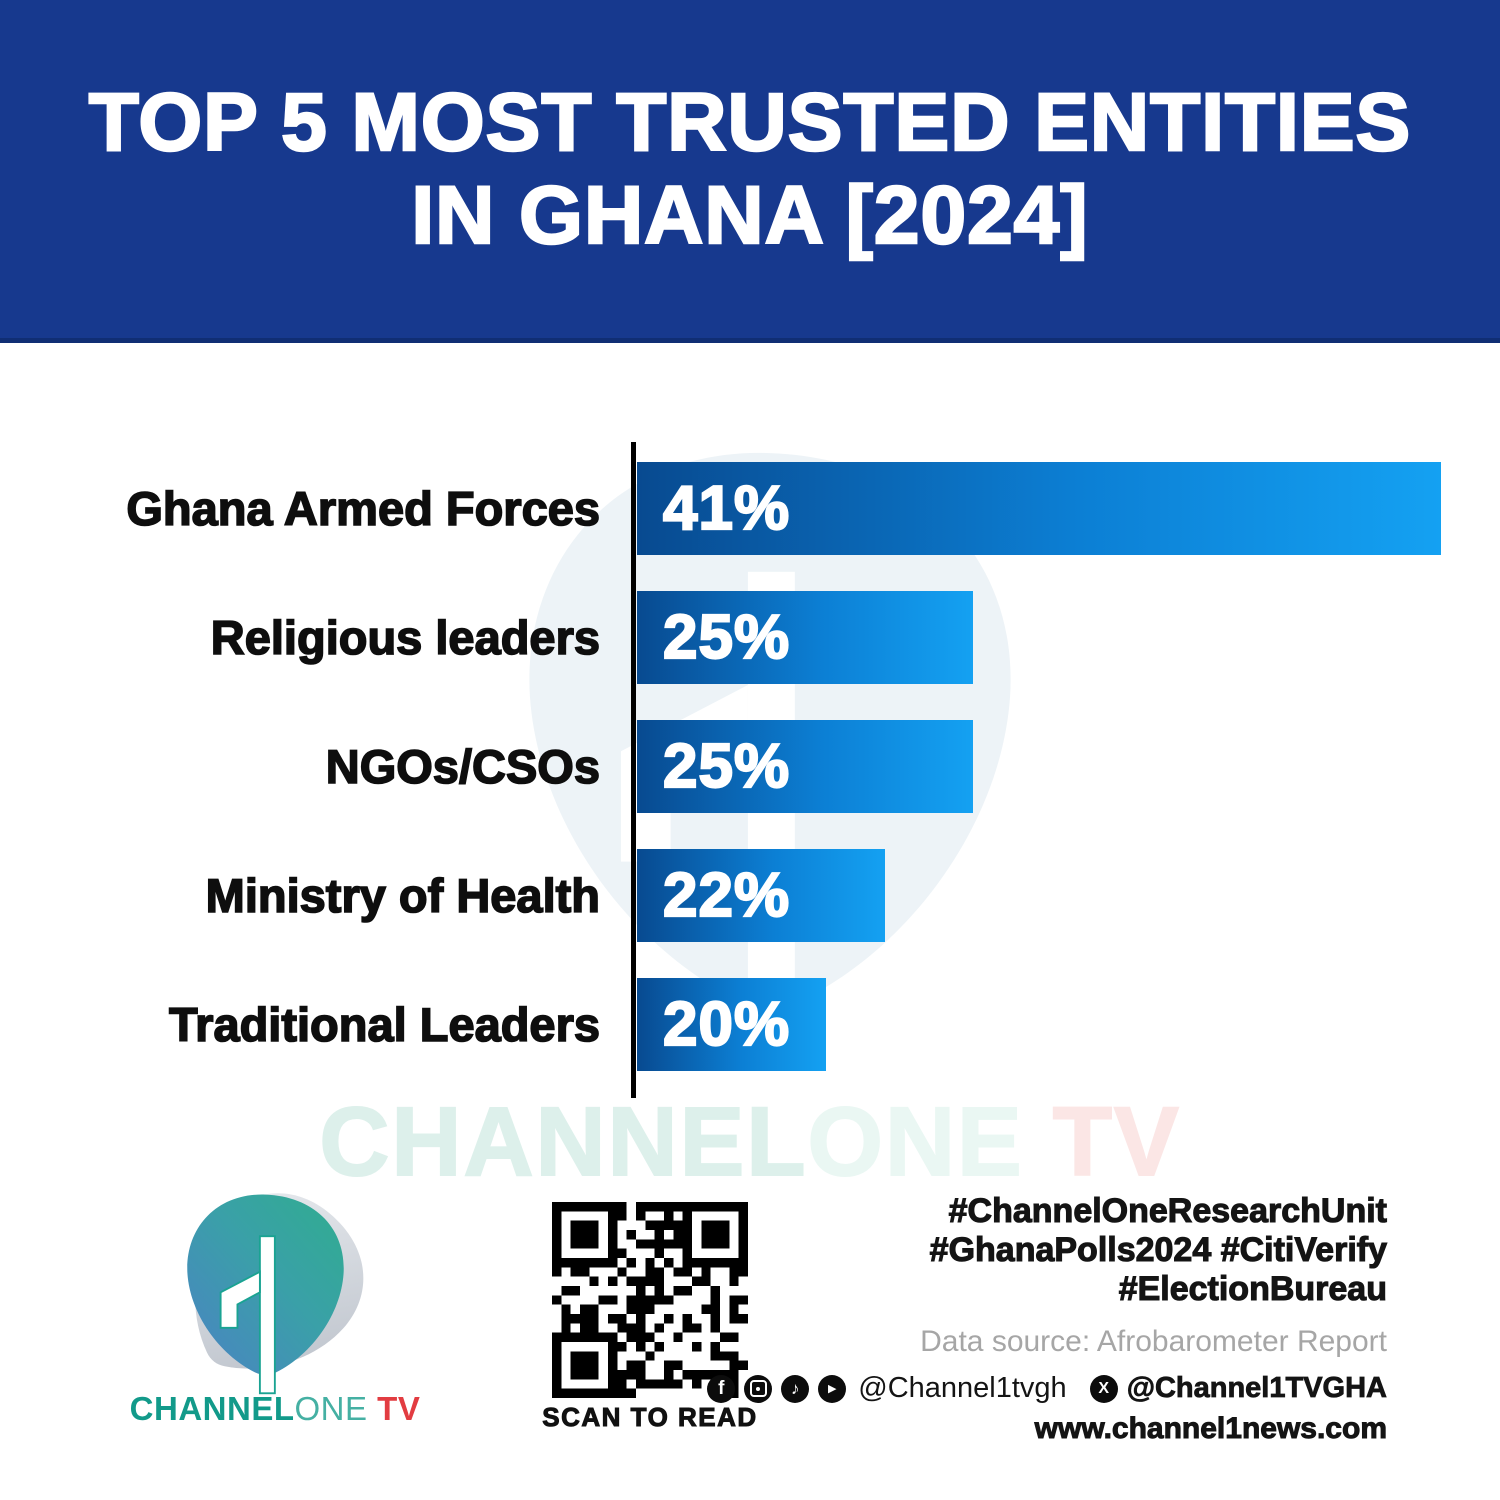 The width and height of the screenshot is (1500, 1500). What do you see at coordinates (1252, 1288) in the screenshot?
I see `hashtag-line-3: #ElectionBureau` at bounding box center [1252, 1288].